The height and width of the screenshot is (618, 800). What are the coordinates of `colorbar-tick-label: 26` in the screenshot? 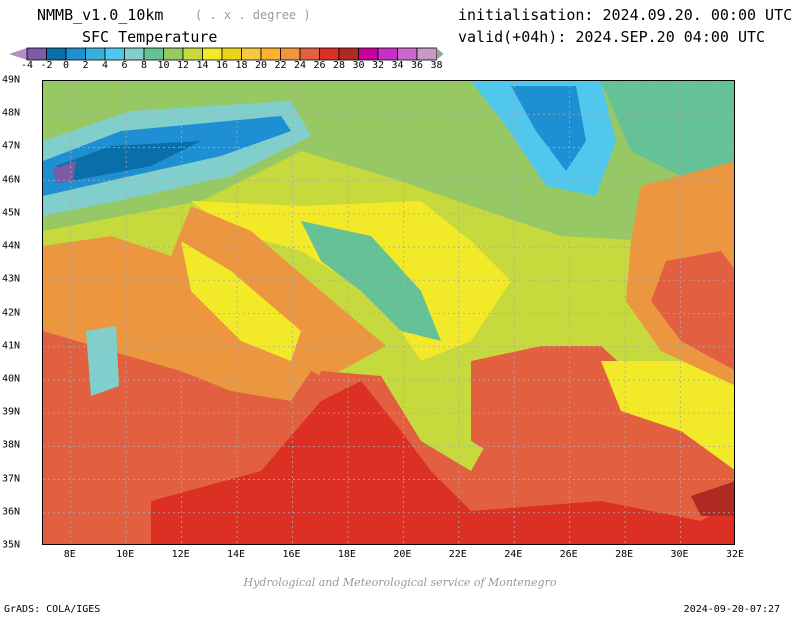 It's located at (319, 65).